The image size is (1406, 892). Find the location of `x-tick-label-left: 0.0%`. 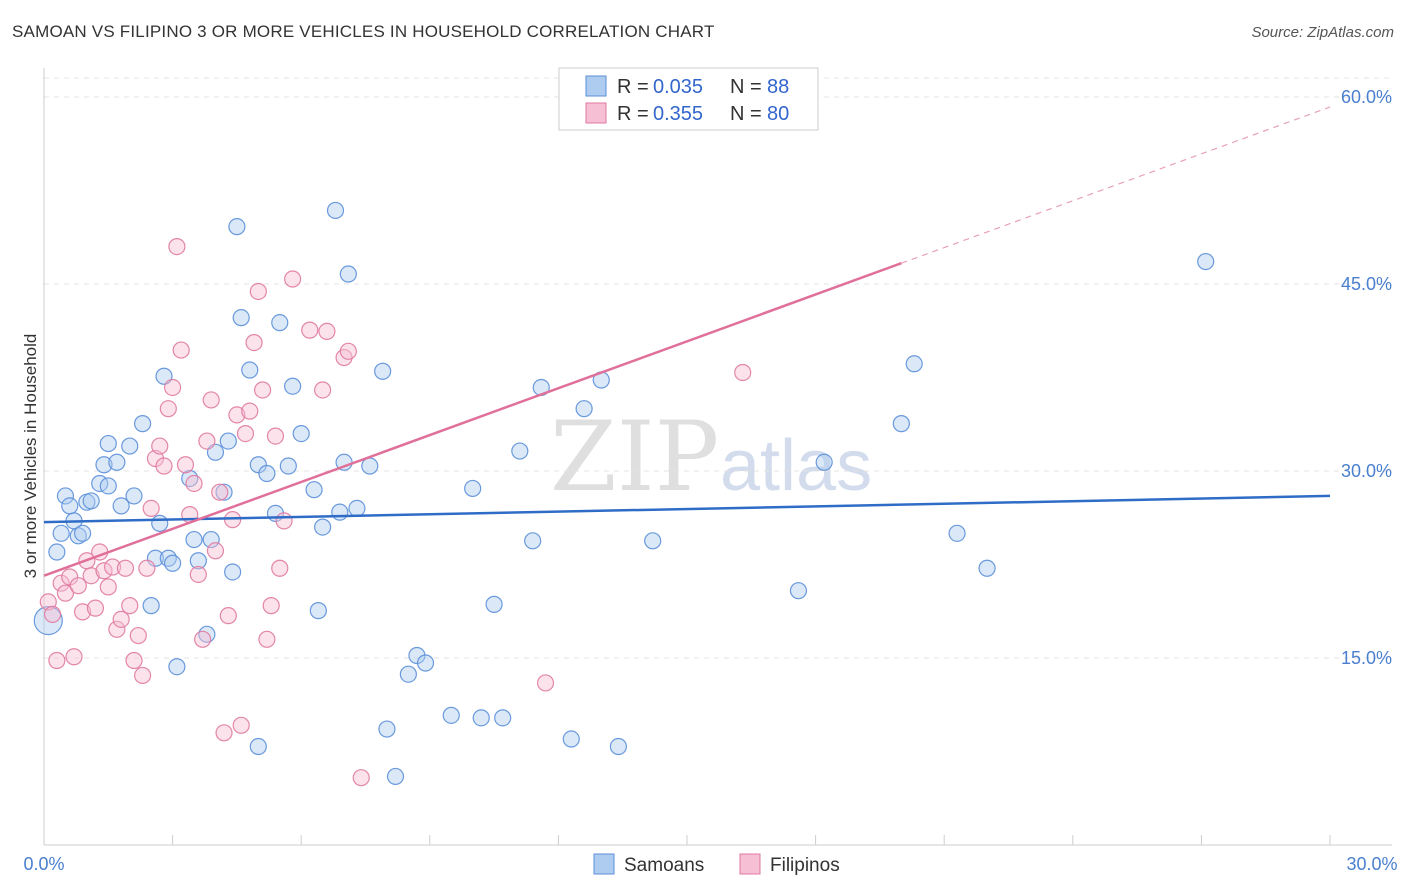

x-tick-label-left: 0.0% is located at coordinates (43, 864).